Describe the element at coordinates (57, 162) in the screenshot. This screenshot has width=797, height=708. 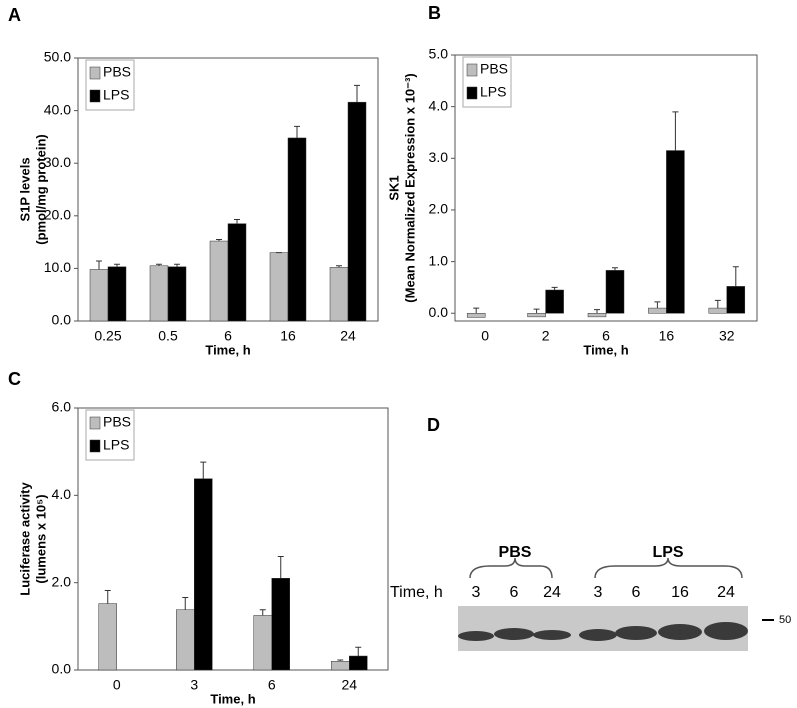
I see `y-tick-label: 30.0` at that location.